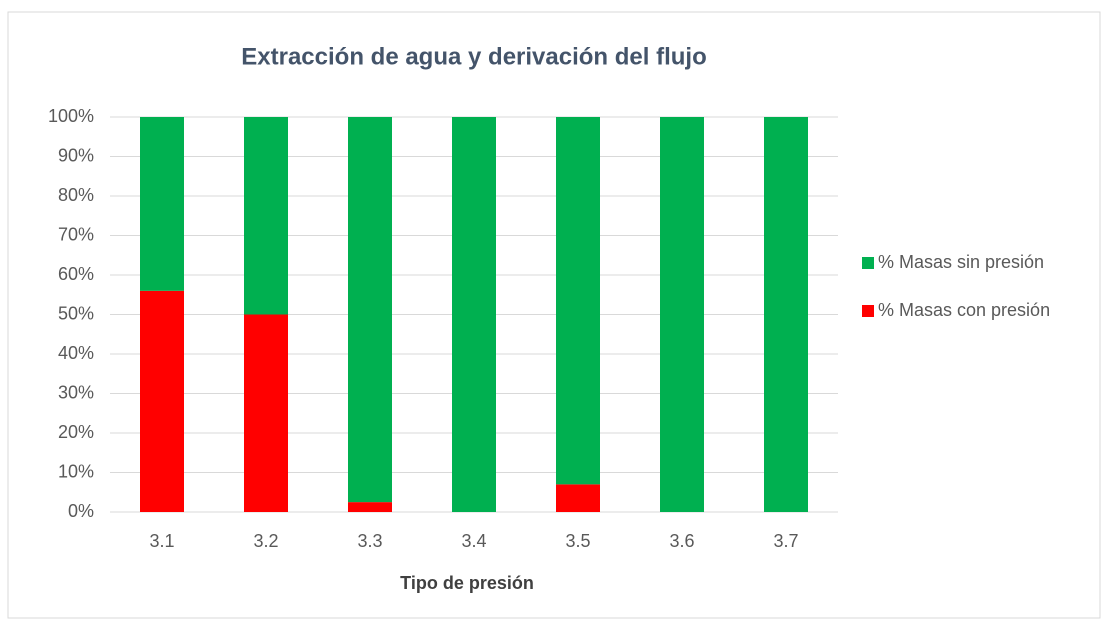 The width and height of the screenshot is (1109, 619). What do you see at coordinates (473, 541) in the screenshot?
I see `x-tick-label: 3.4` at bounding box center [473, 541].